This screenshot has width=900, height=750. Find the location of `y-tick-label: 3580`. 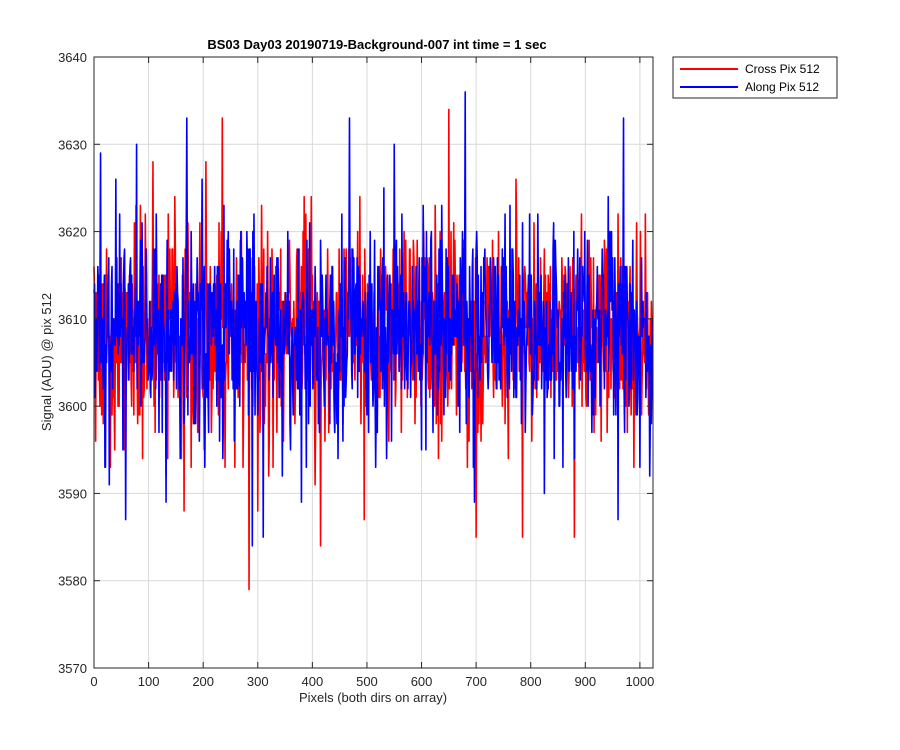

y-tick-label: 3580 is located at coordinates (72, 581).